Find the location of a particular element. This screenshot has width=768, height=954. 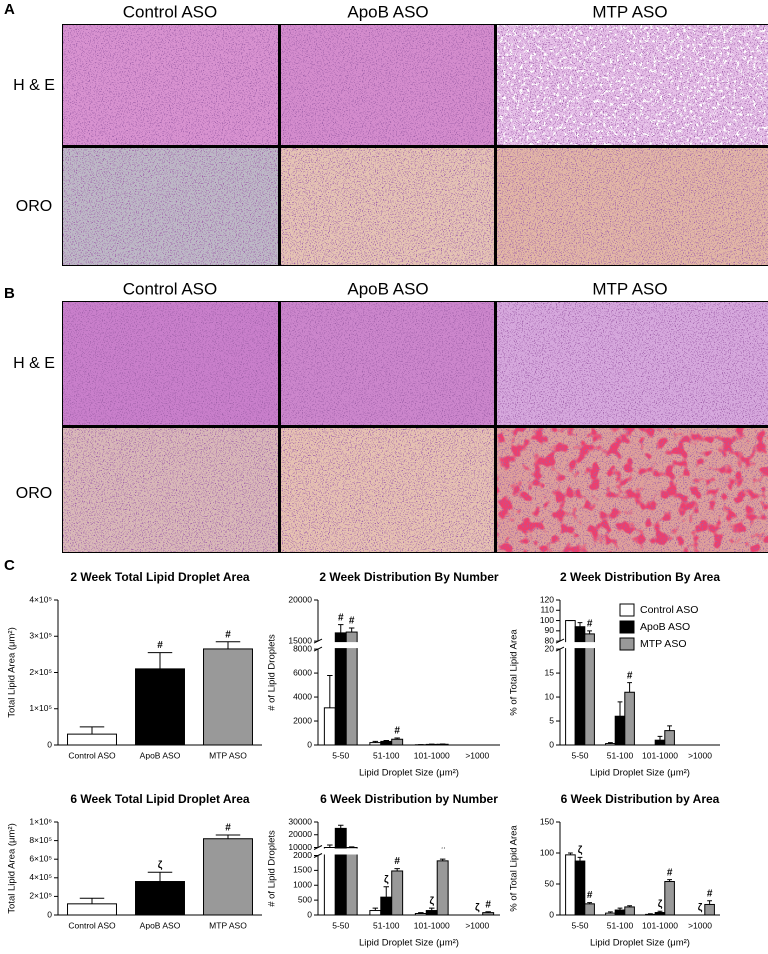

axis-break-mark is located at coordinates (318, 645).